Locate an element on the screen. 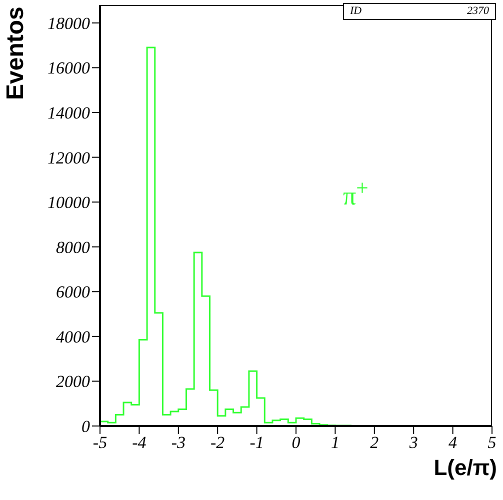 The height and width of the screenshot is (500, 503). annotation: 2370 is located at coordinates (478, 11).